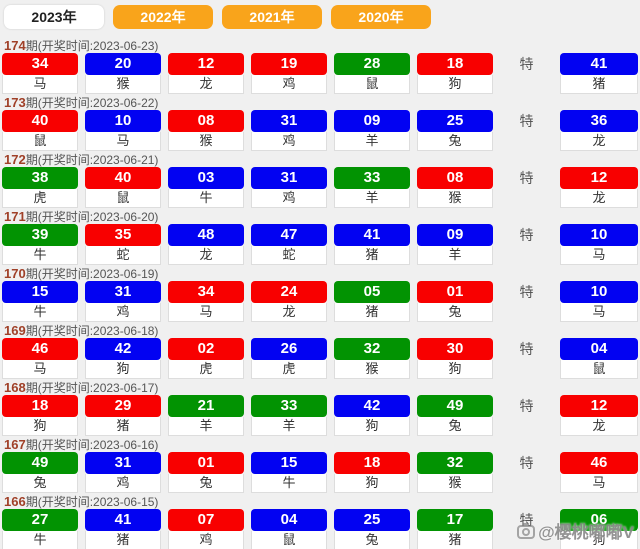  What do you see at coordinates (455, 244) in the screenshot?
I see `number-cell: 09 羊` at bounding box center [455, 244].